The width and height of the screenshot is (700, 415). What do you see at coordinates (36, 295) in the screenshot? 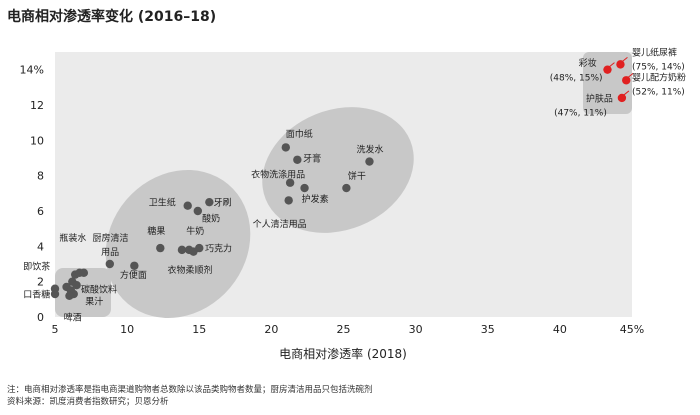
I see `point-label: 口香糖` at bounding box center [36, 295].